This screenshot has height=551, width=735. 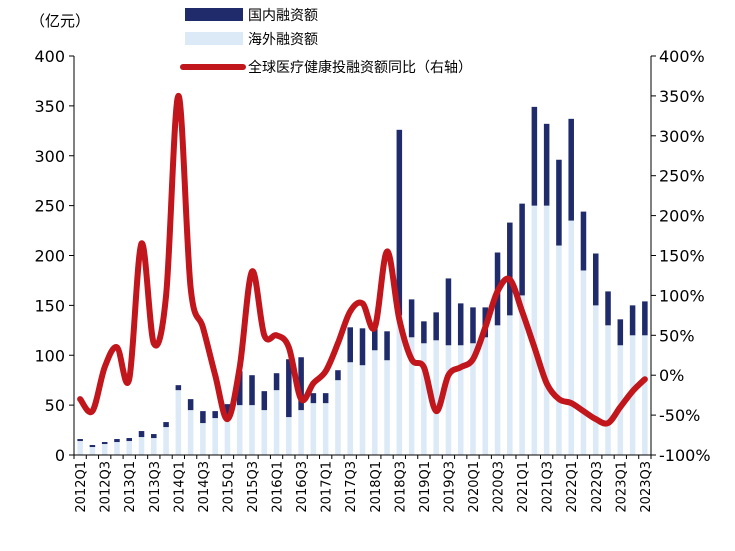 What do you see at coordinates (49, 256) in the screenshot?
I see `y-left-tick-label: 200` at bounding box center [49, 256].